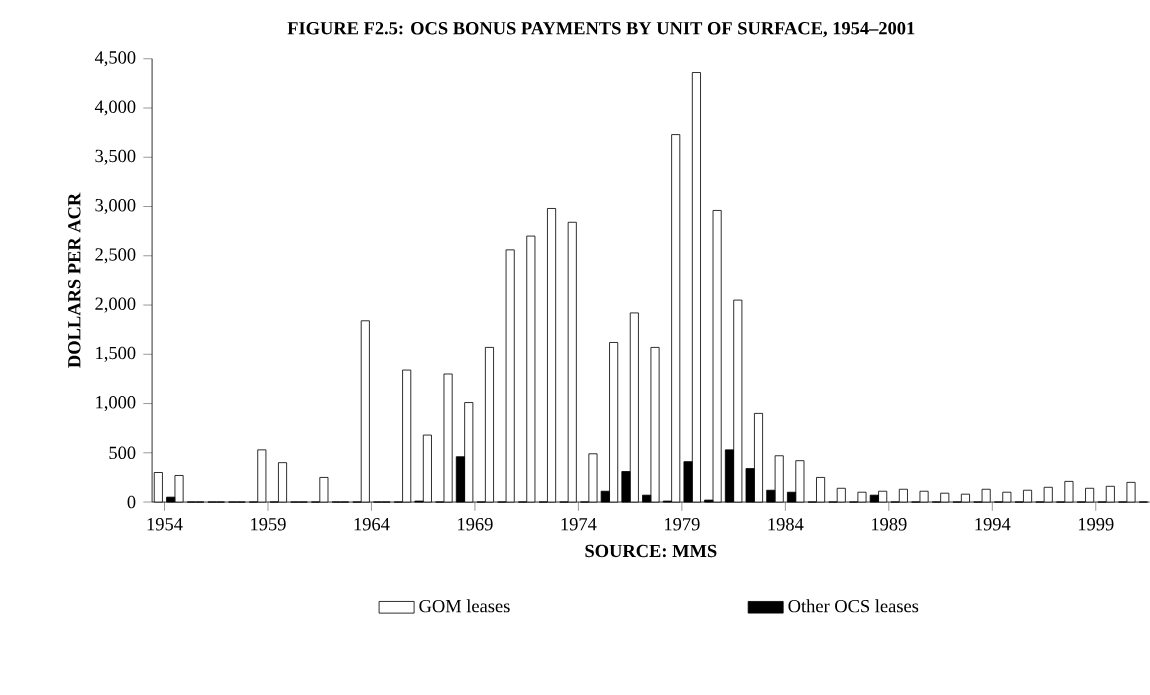 The image size is (1150, 695). What do you see at coordinates (122, 453) in the screenshot?
I see `y-tick-label: 500` at bounding box center [122, 453].